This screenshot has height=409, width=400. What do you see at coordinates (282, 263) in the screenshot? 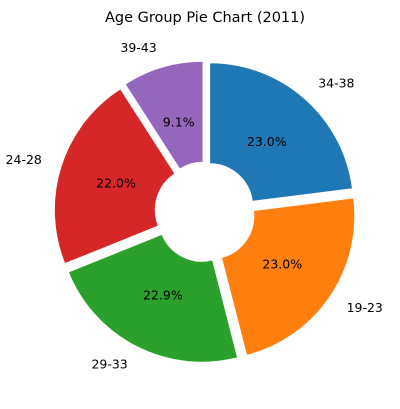
I see `pct-label-19-23: 23.0%` at bounding box center [282, 263].